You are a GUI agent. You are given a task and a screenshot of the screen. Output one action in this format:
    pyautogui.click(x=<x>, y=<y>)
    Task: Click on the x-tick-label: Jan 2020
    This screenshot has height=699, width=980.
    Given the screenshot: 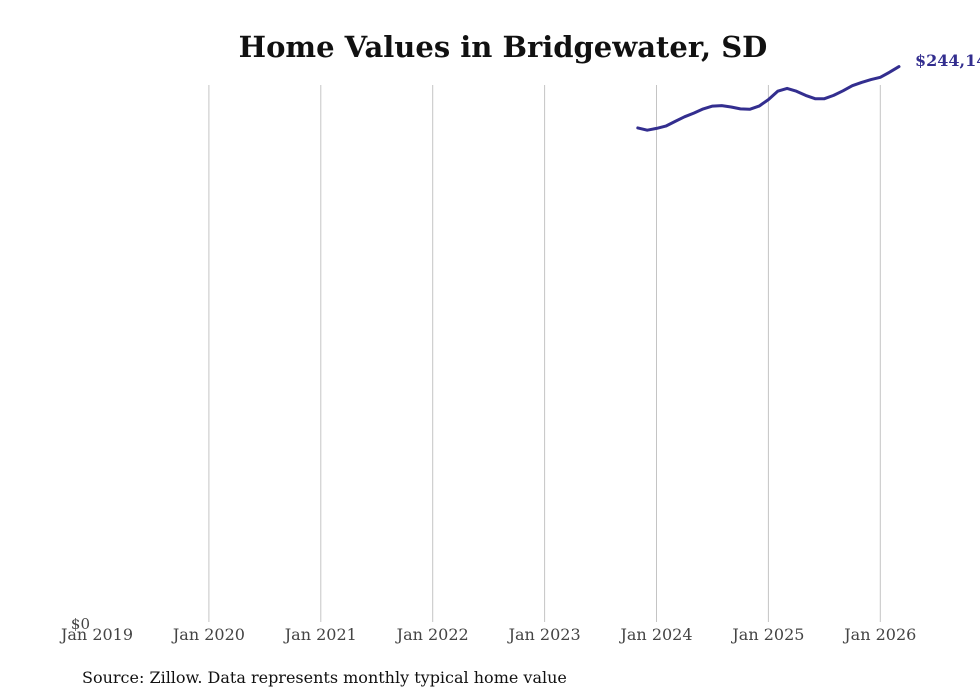 What is the action you would take?
    pyautogui.click(x=208, y=634)
    